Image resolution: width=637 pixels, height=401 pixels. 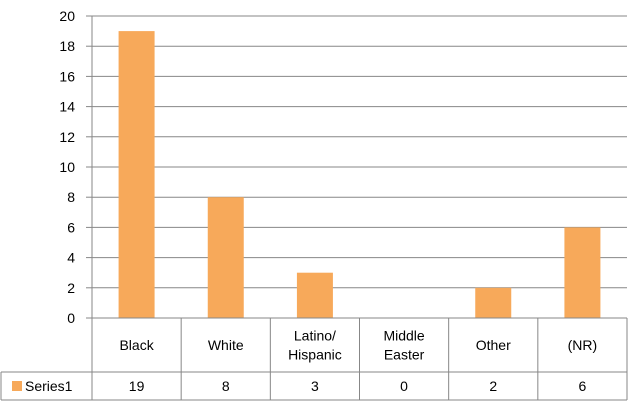 I want to click on y-tick-label: 0, so click(x=71, y=318).